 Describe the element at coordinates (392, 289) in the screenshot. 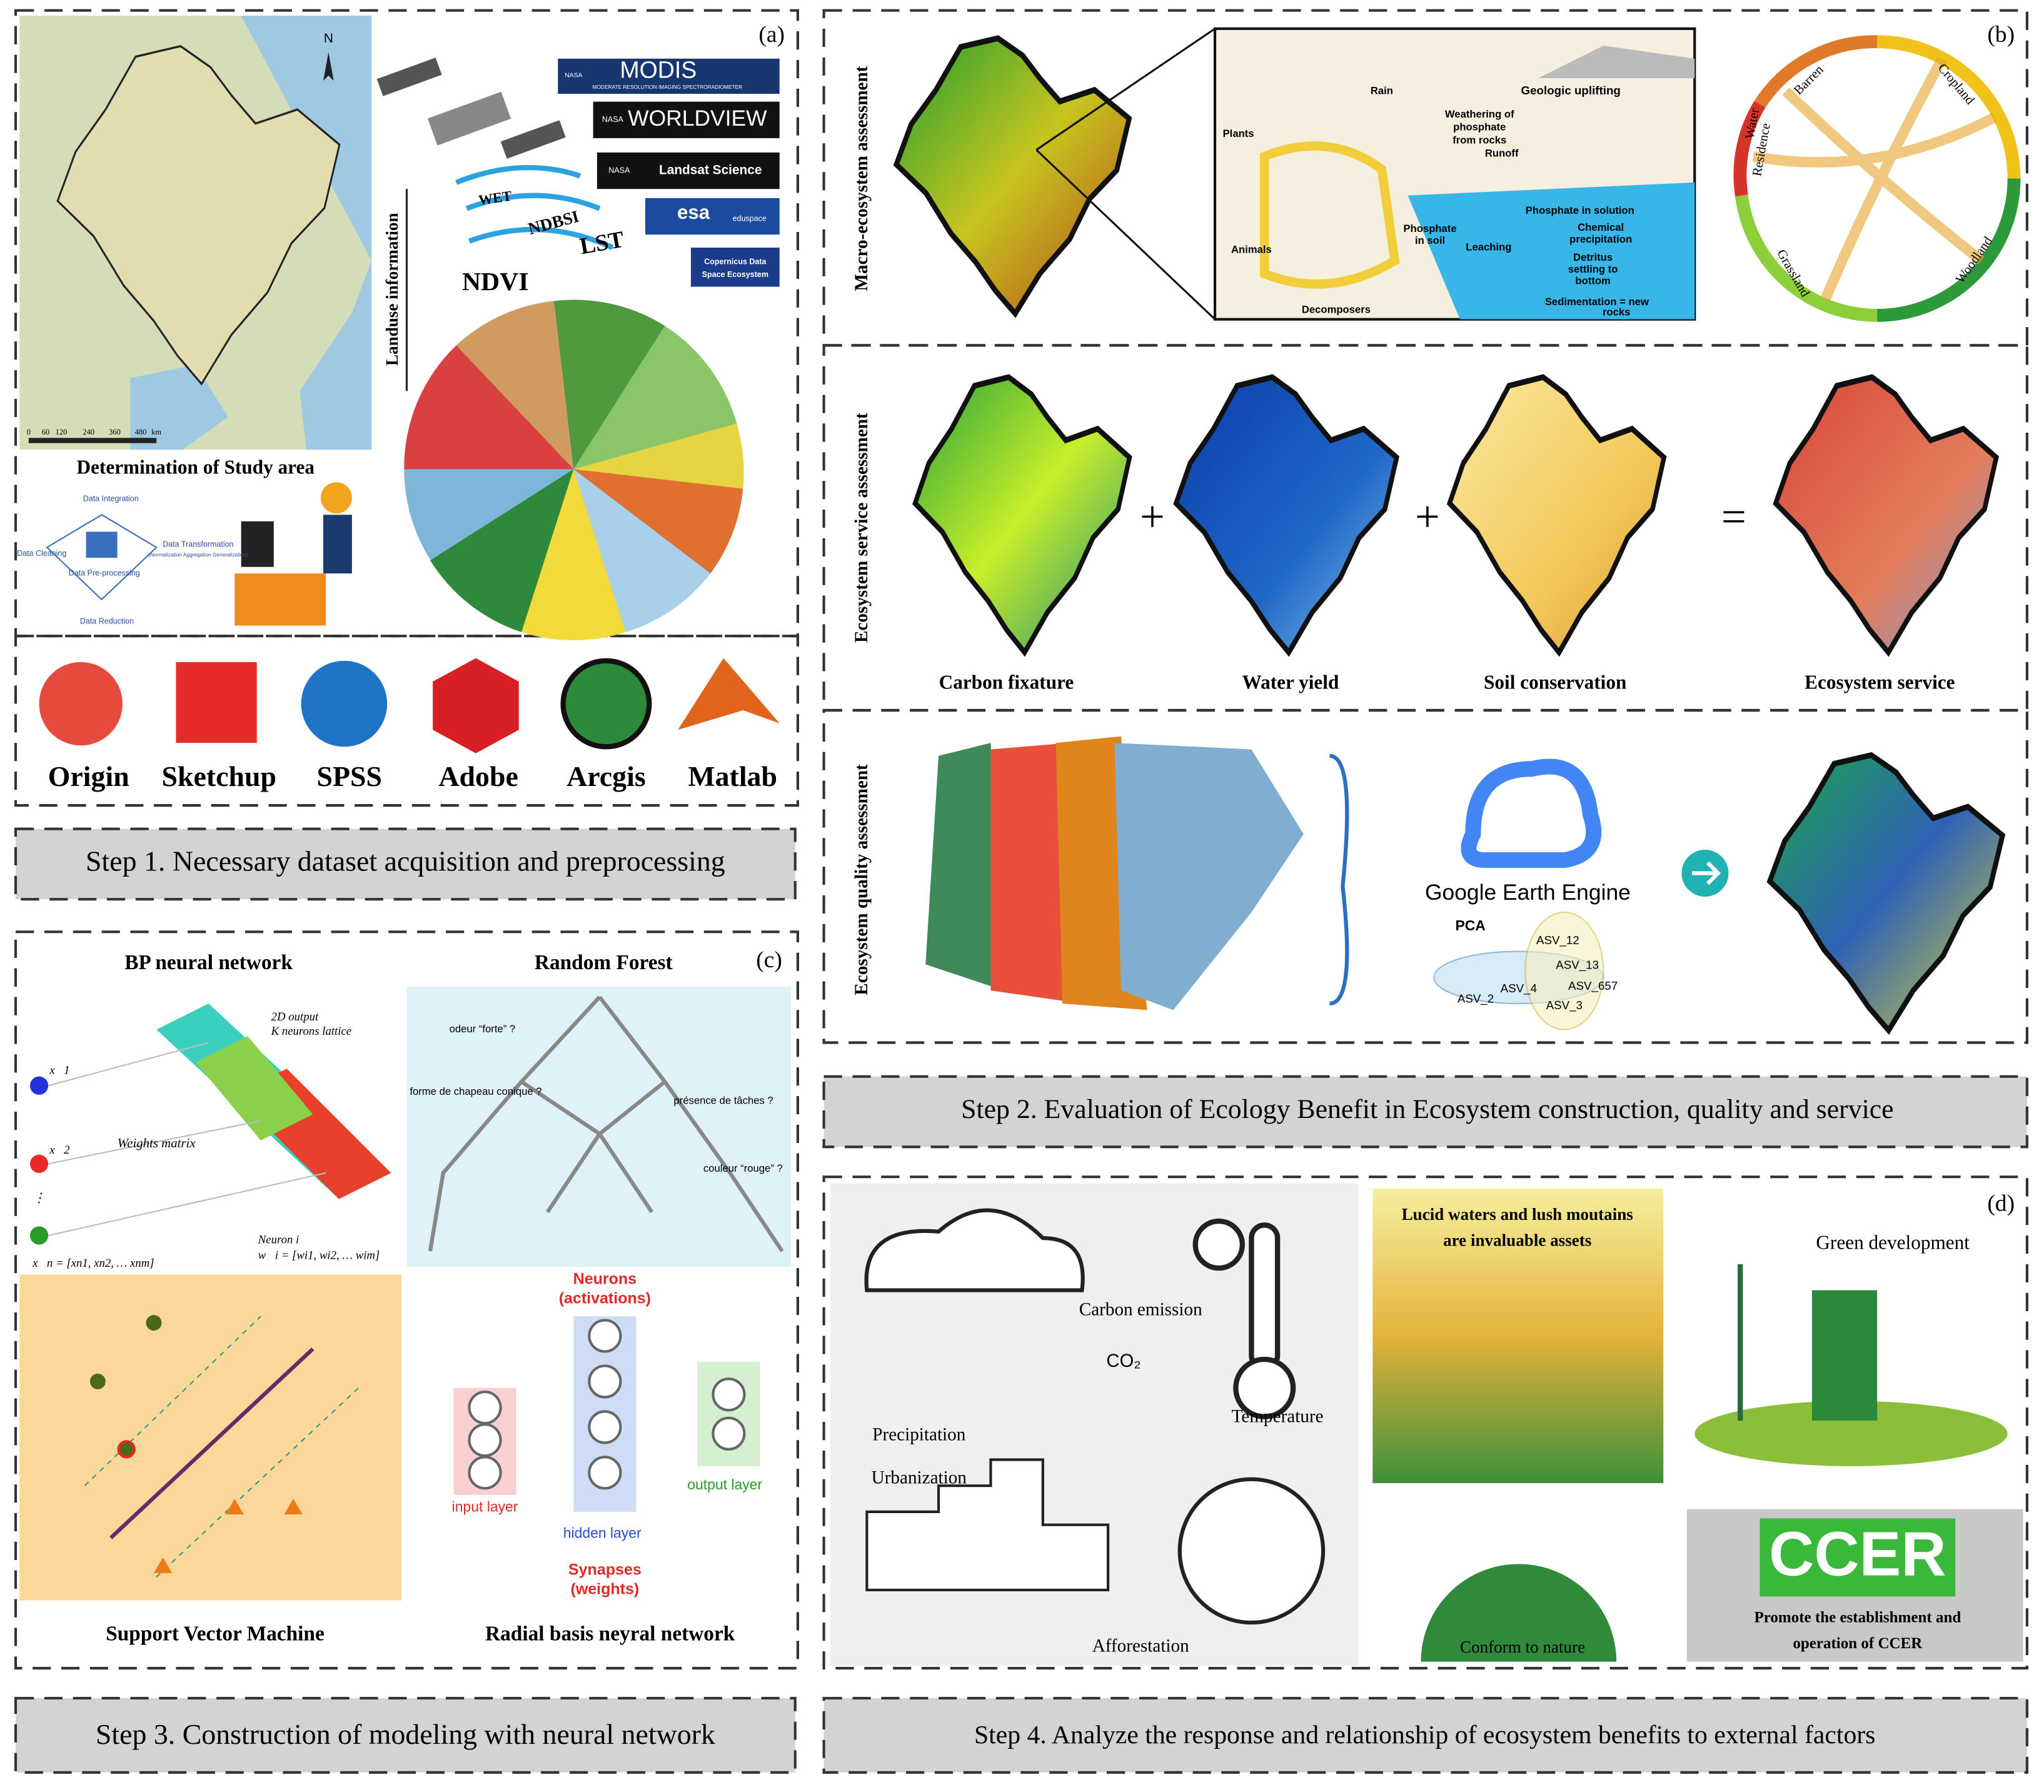

I see `axis-label: Landuse information` at that location.